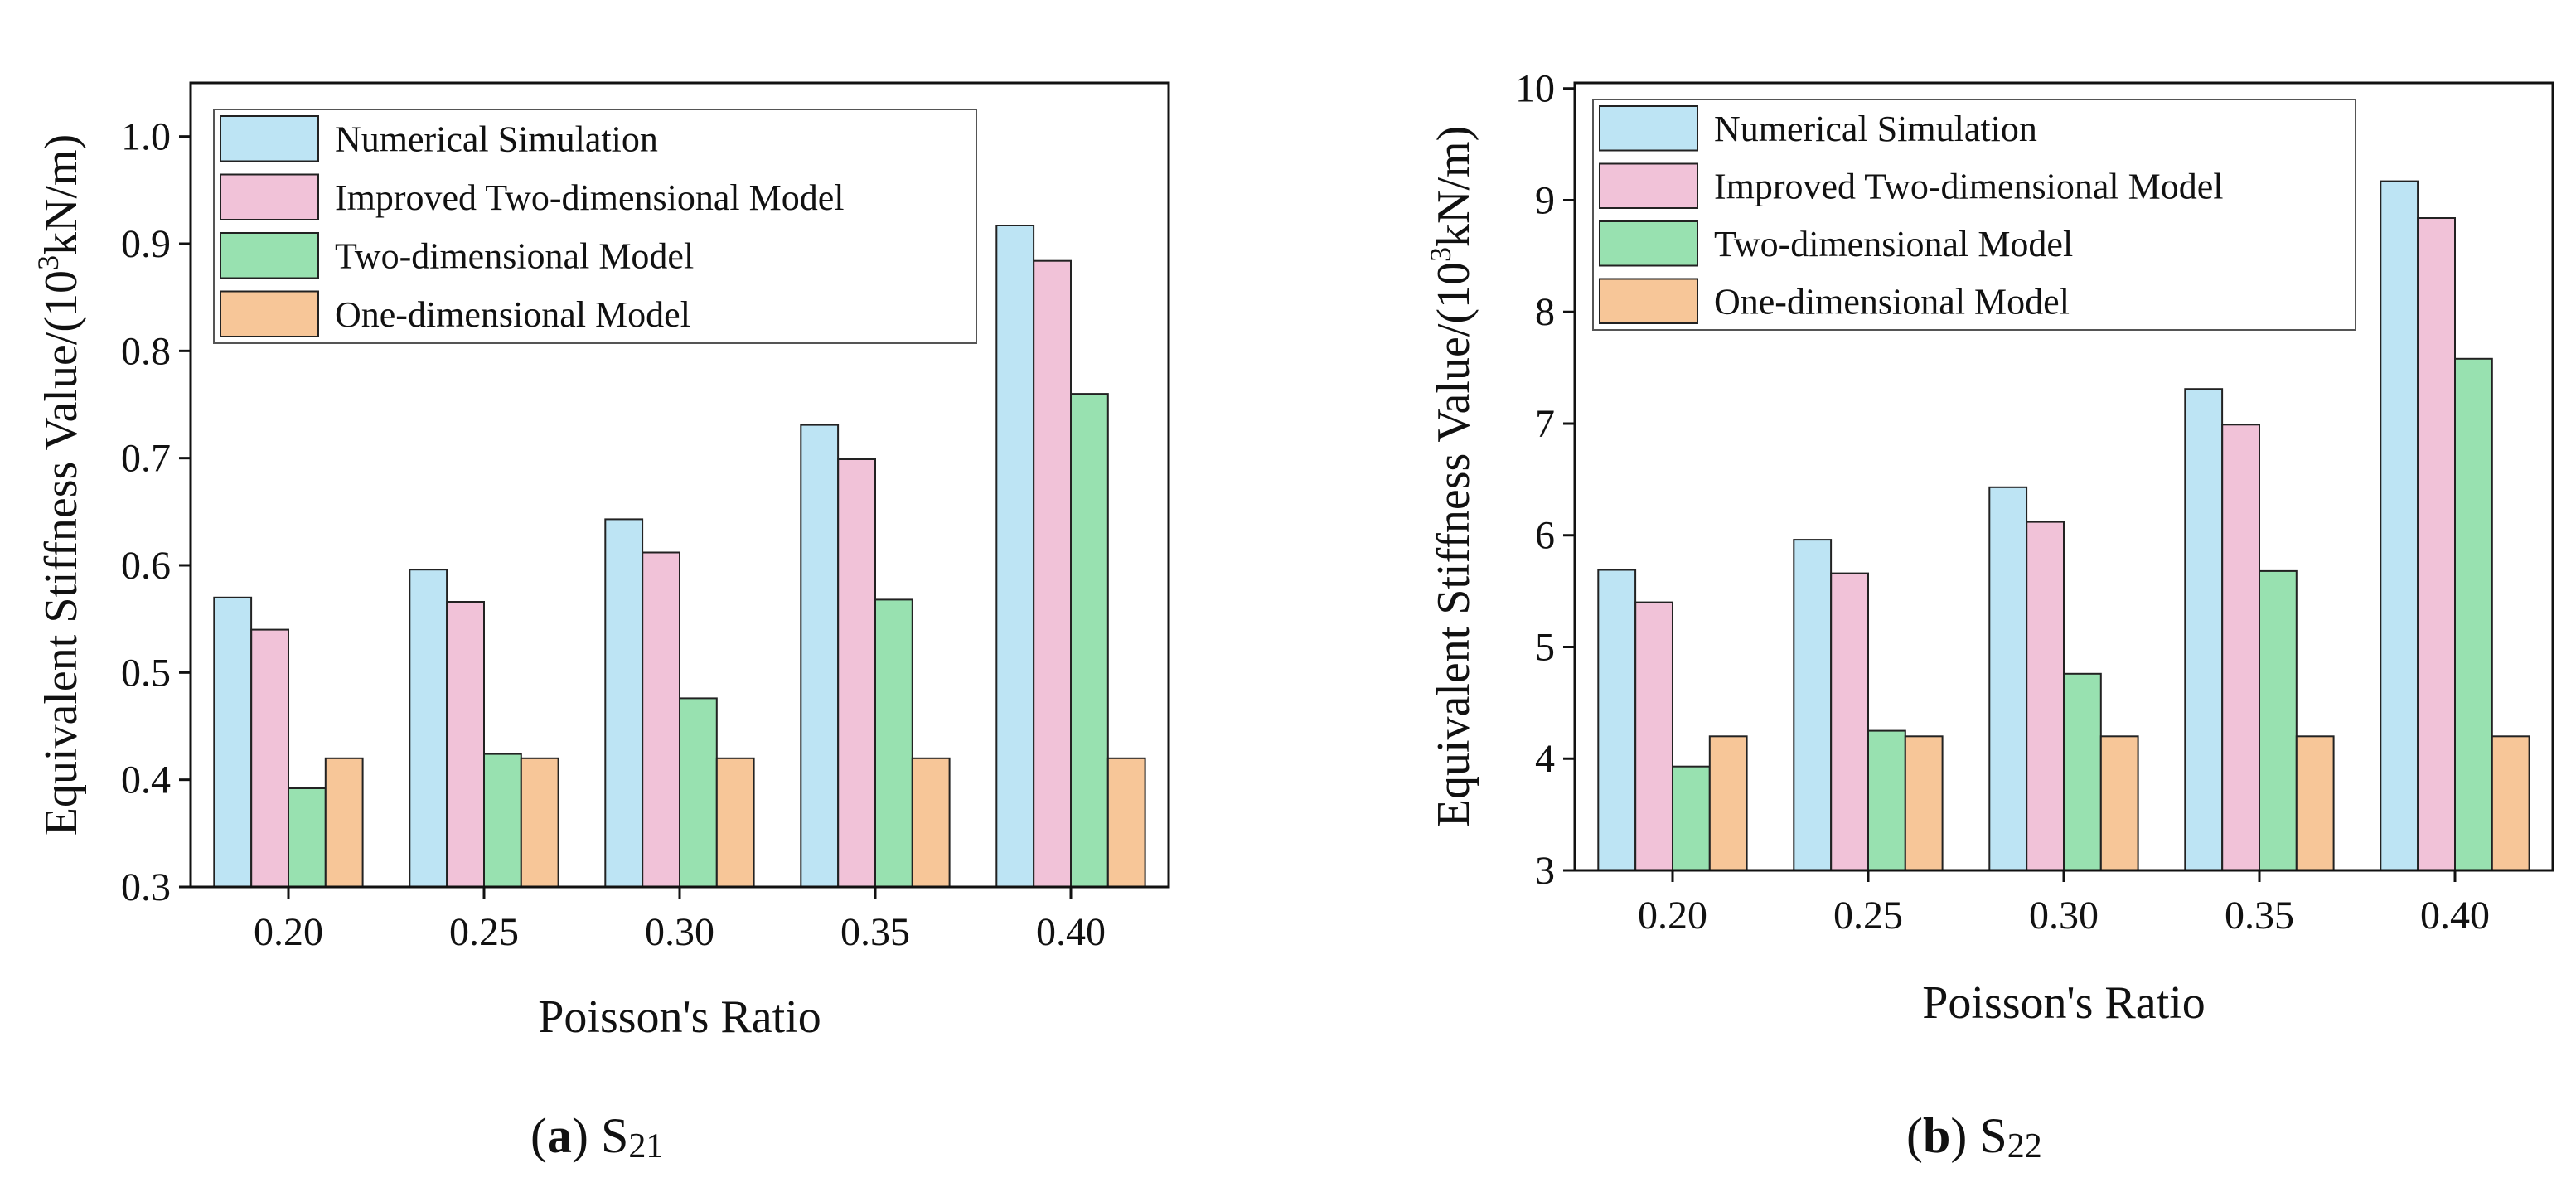 Image resolution: width=2576 pixels, height=1192 pixels. Describe the element at coordinates (2082, 771) in the screenshot. I see `bar-b-s2-c2` at that location.